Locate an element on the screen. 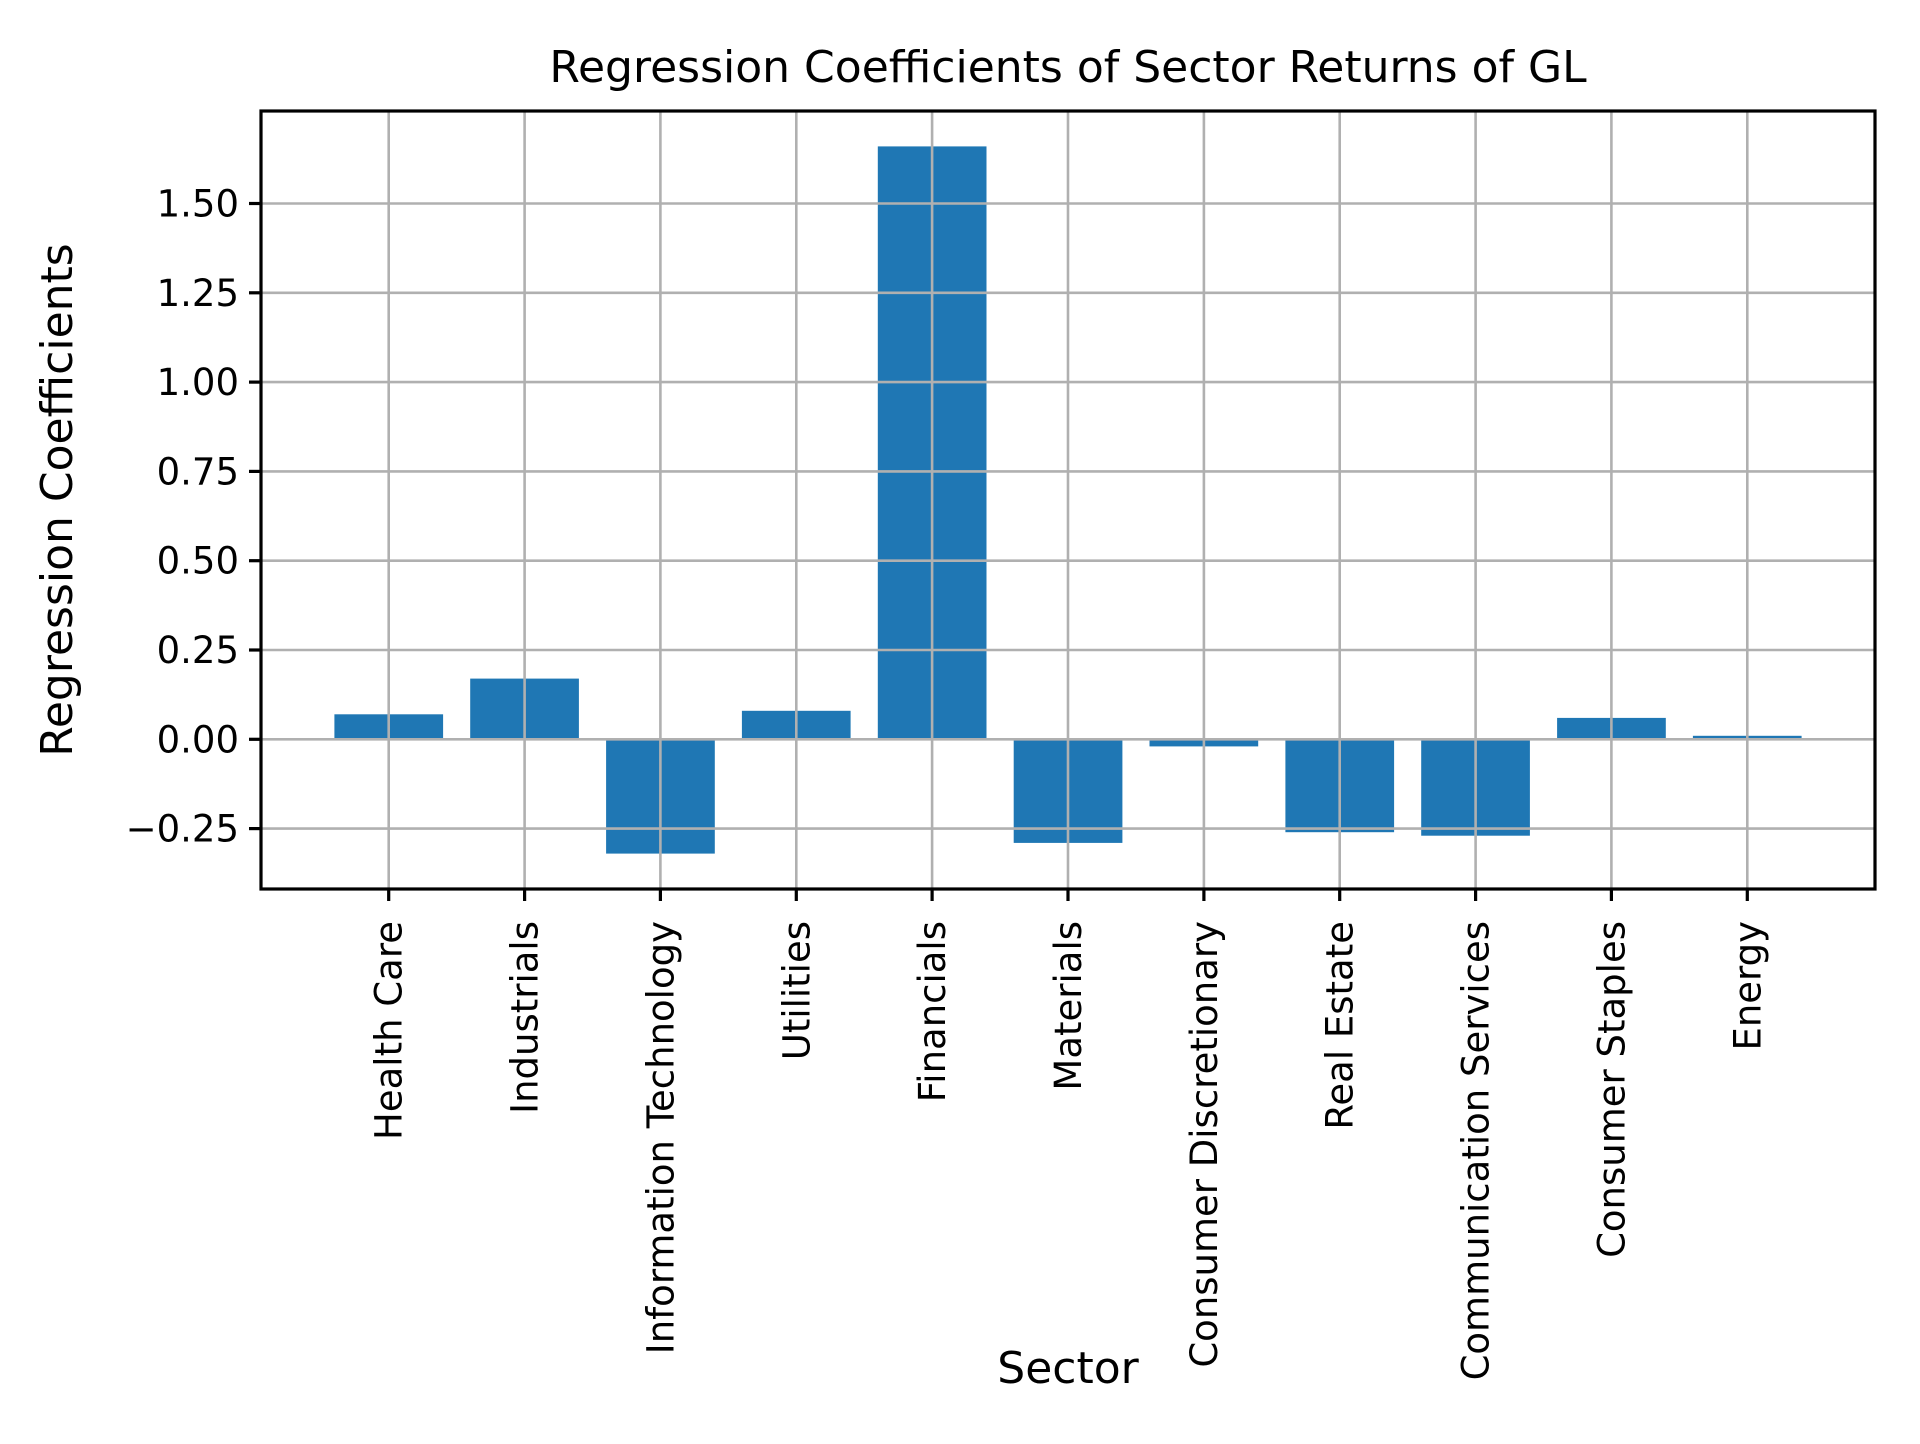 The width and height of the screenshot is (1920, 1444). x-tick-label-communication-services: Communication Services is located at coordinates (1476, 1150).